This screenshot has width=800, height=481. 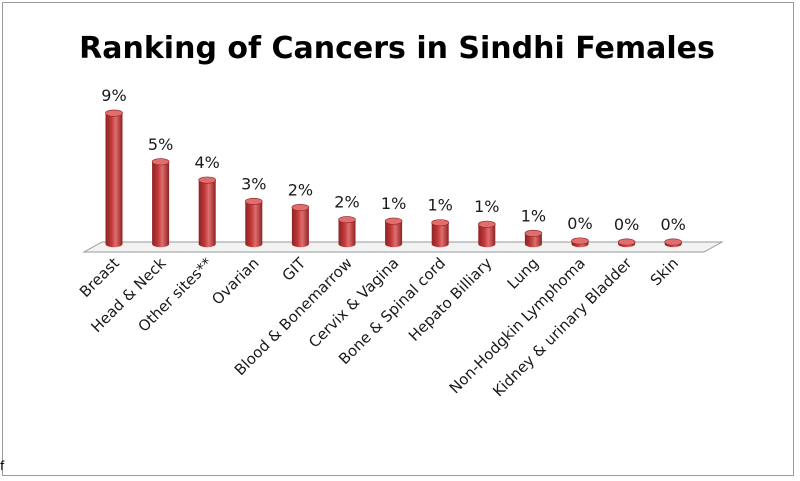 I want to click on category-label: GIT, so click(x=294, y=269).